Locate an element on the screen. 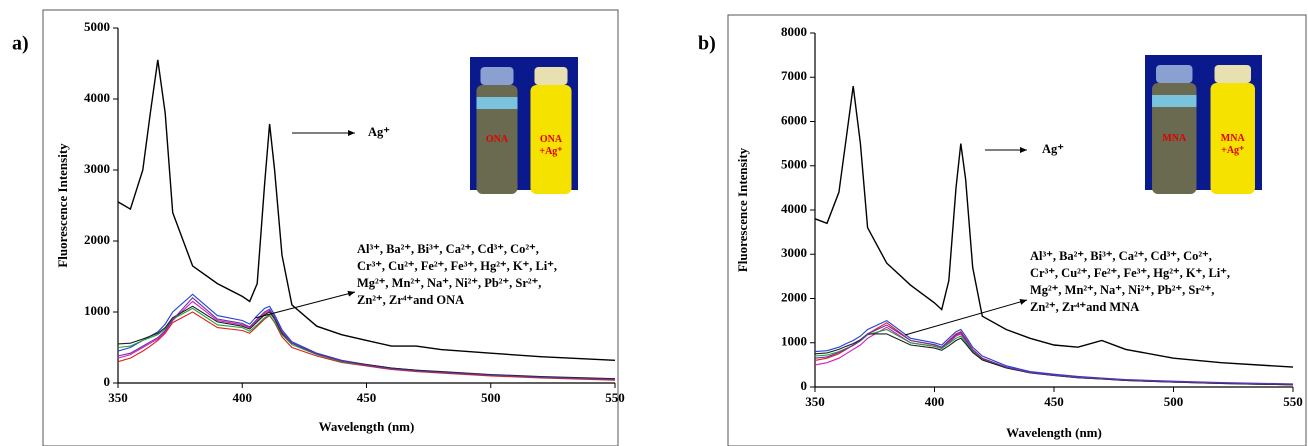 The image size is (1308, 446). panel-label: a) is located at coordinates (20, 44).